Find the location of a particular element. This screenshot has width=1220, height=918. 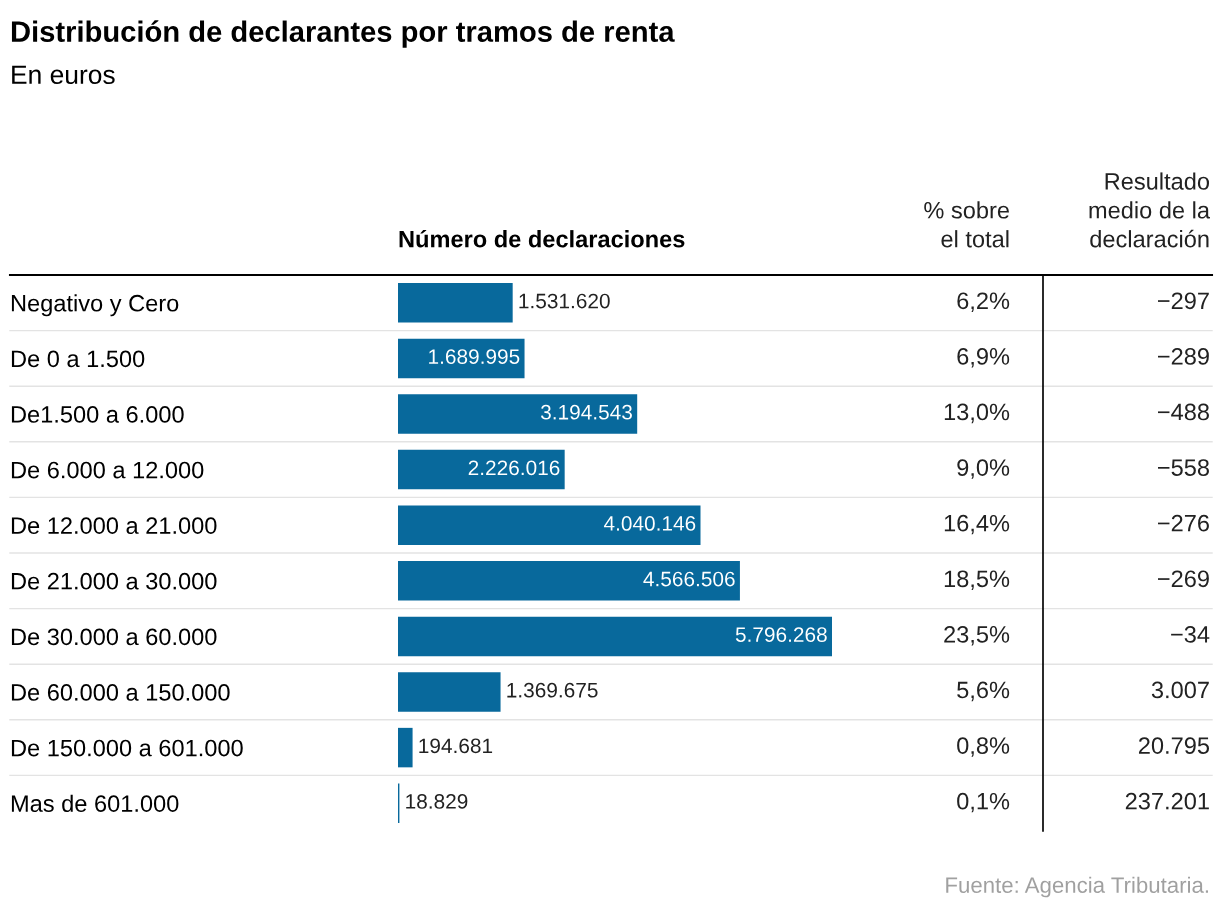

data-label: 4.040.146 is located at coordinates (649, 523).